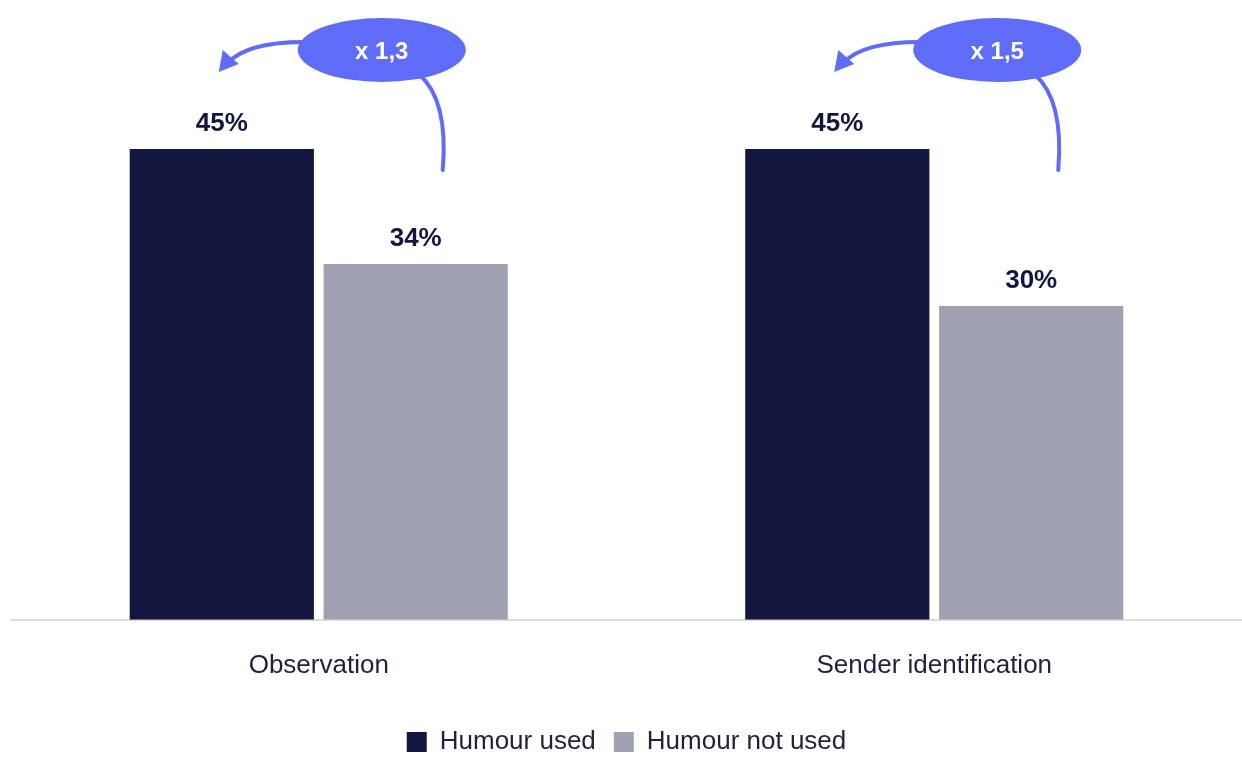 This screenshot has width=1242, height=765. I want to click on x-tick-label: Observation, so click(318, 663).